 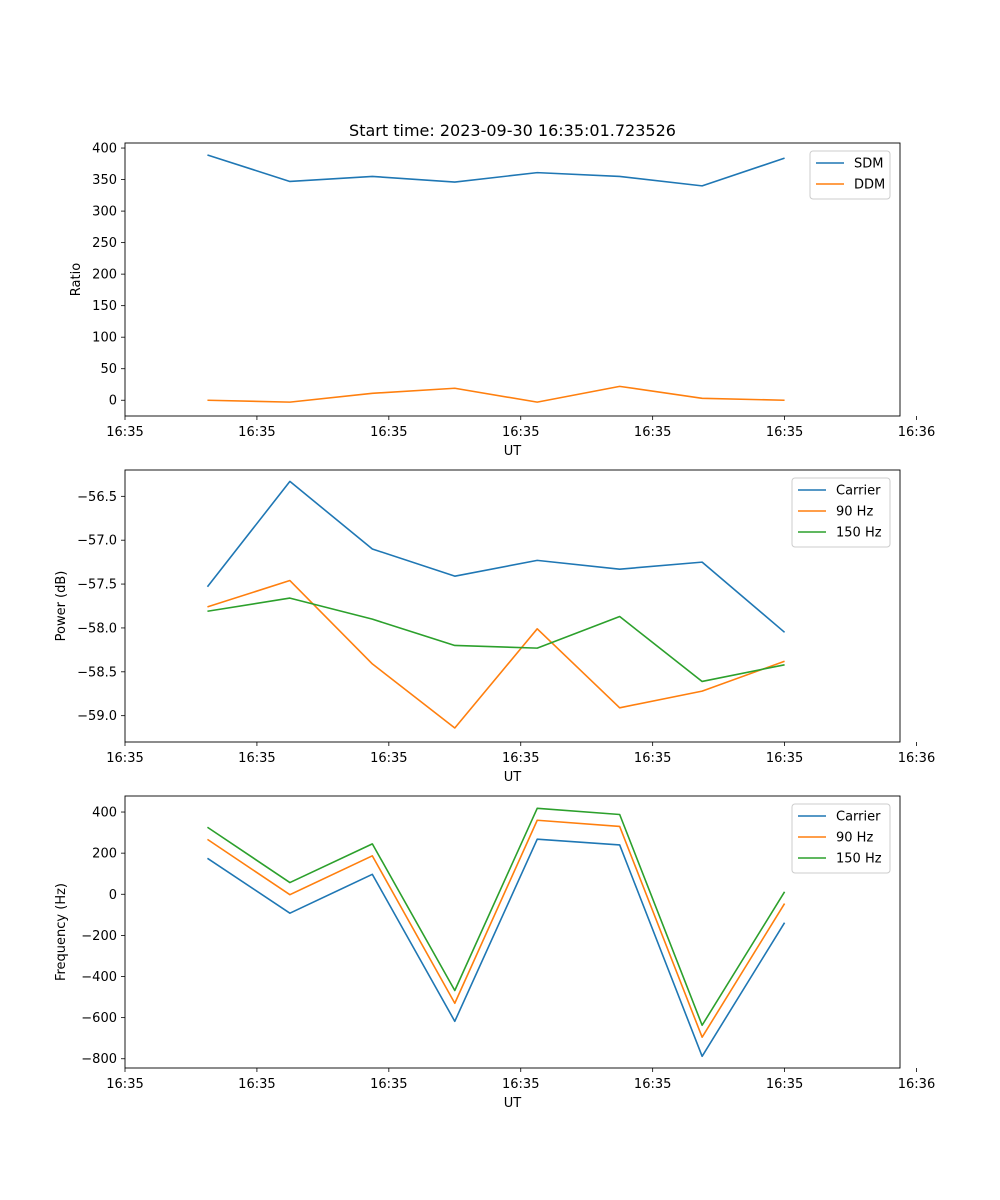 I want to click on y-tick-label: −57.5, so click(x=97, y=585).